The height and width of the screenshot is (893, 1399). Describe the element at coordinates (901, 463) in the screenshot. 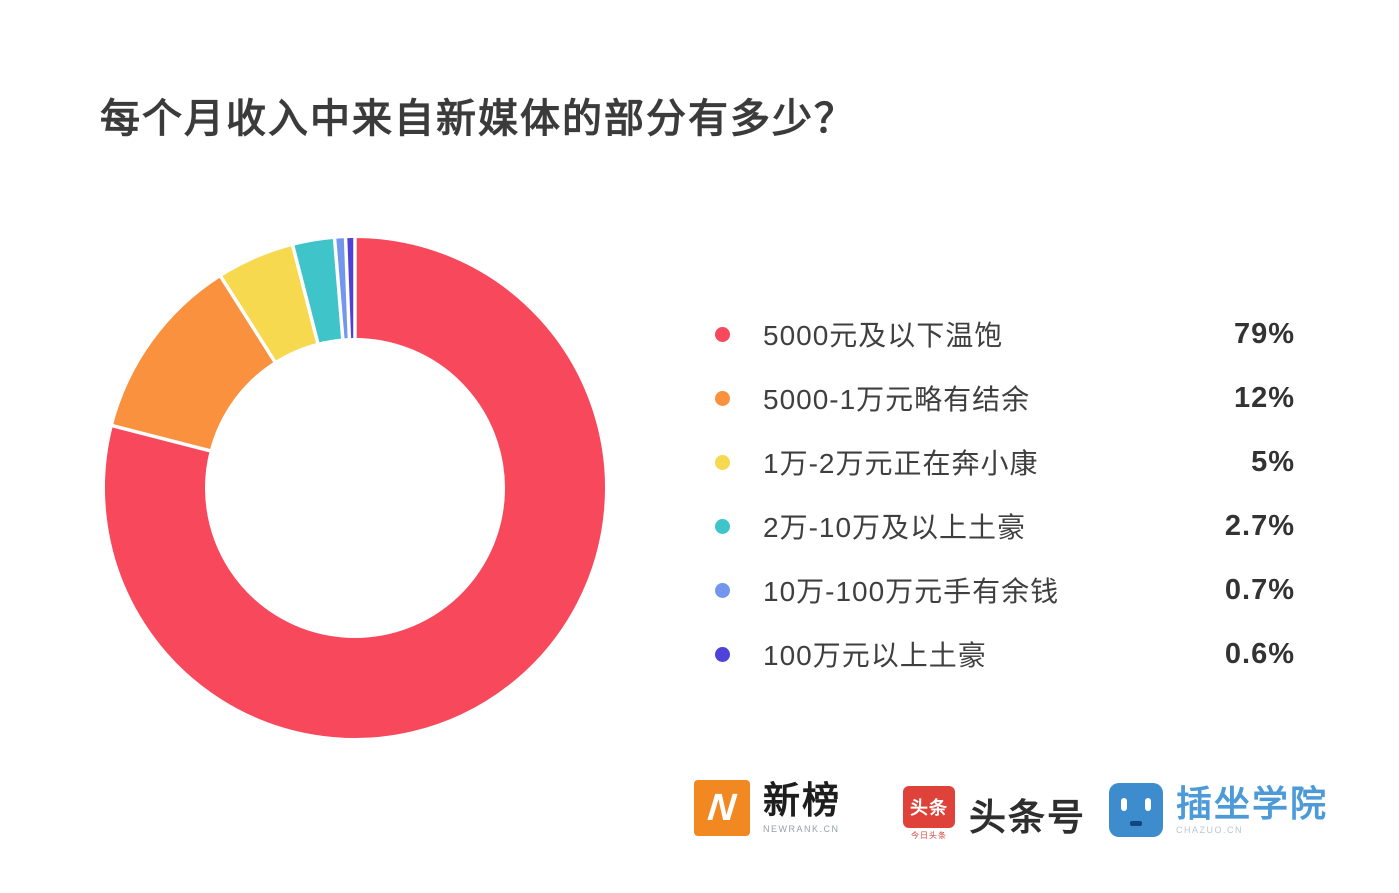

I see `legend-label: 1万-2万元正在奔小康` at that location.